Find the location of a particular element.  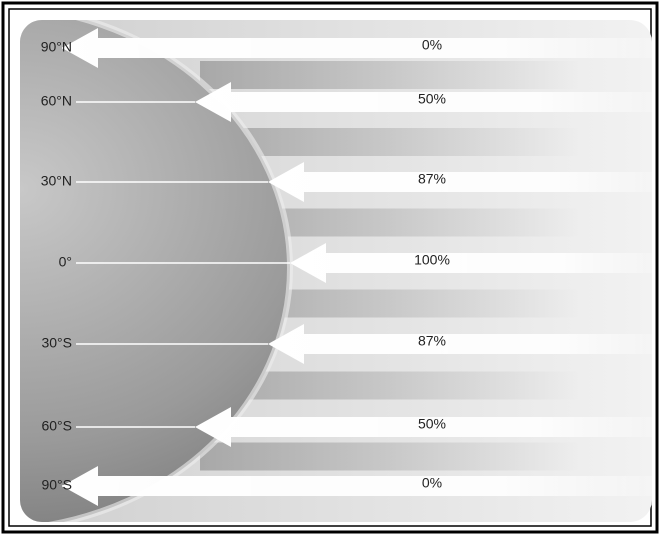

latitude-label: 0° is located at coordinates (65, 262).